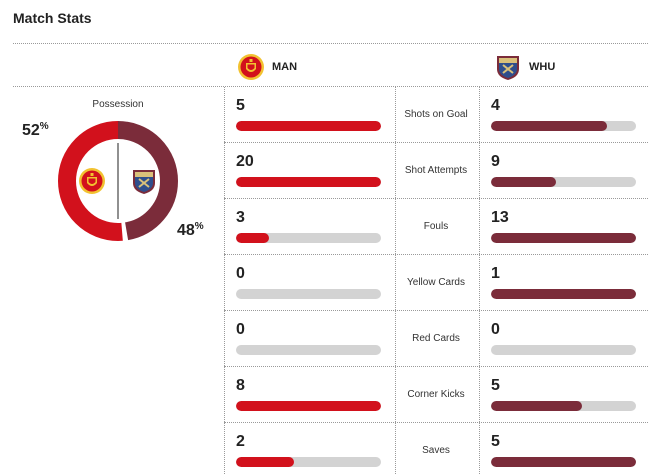 The height and width of the screenshot is (474, 652). What do you see at coordinates (240, 385) in the screenshot?
I see `home-stat-value: 8` at bounding box center [240, 385].